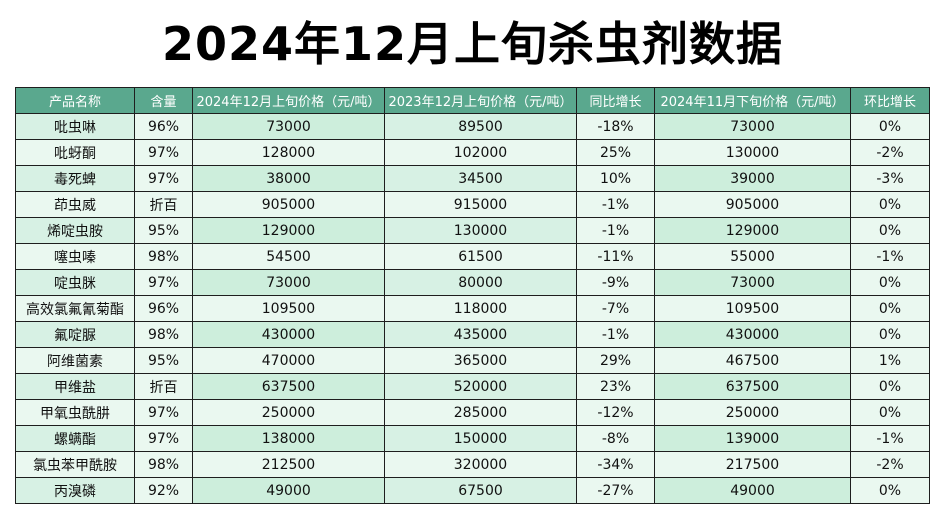 The height and width of the screenshot is (531, 945). Describe the element at coordinates (163, 360) in the screenshot. I see `content-cell: 95%` at that location.